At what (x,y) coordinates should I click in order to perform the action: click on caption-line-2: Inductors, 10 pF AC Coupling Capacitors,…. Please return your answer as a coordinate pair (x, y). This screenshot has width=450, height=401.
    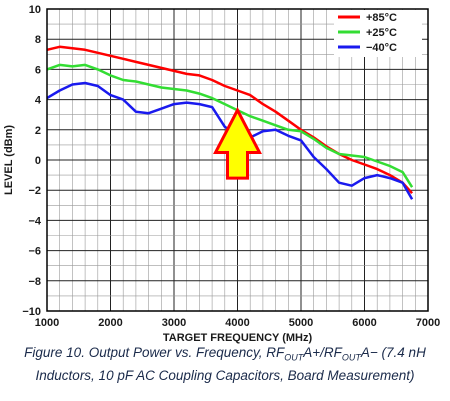
    Looking at the image, I should click on (225, 375).